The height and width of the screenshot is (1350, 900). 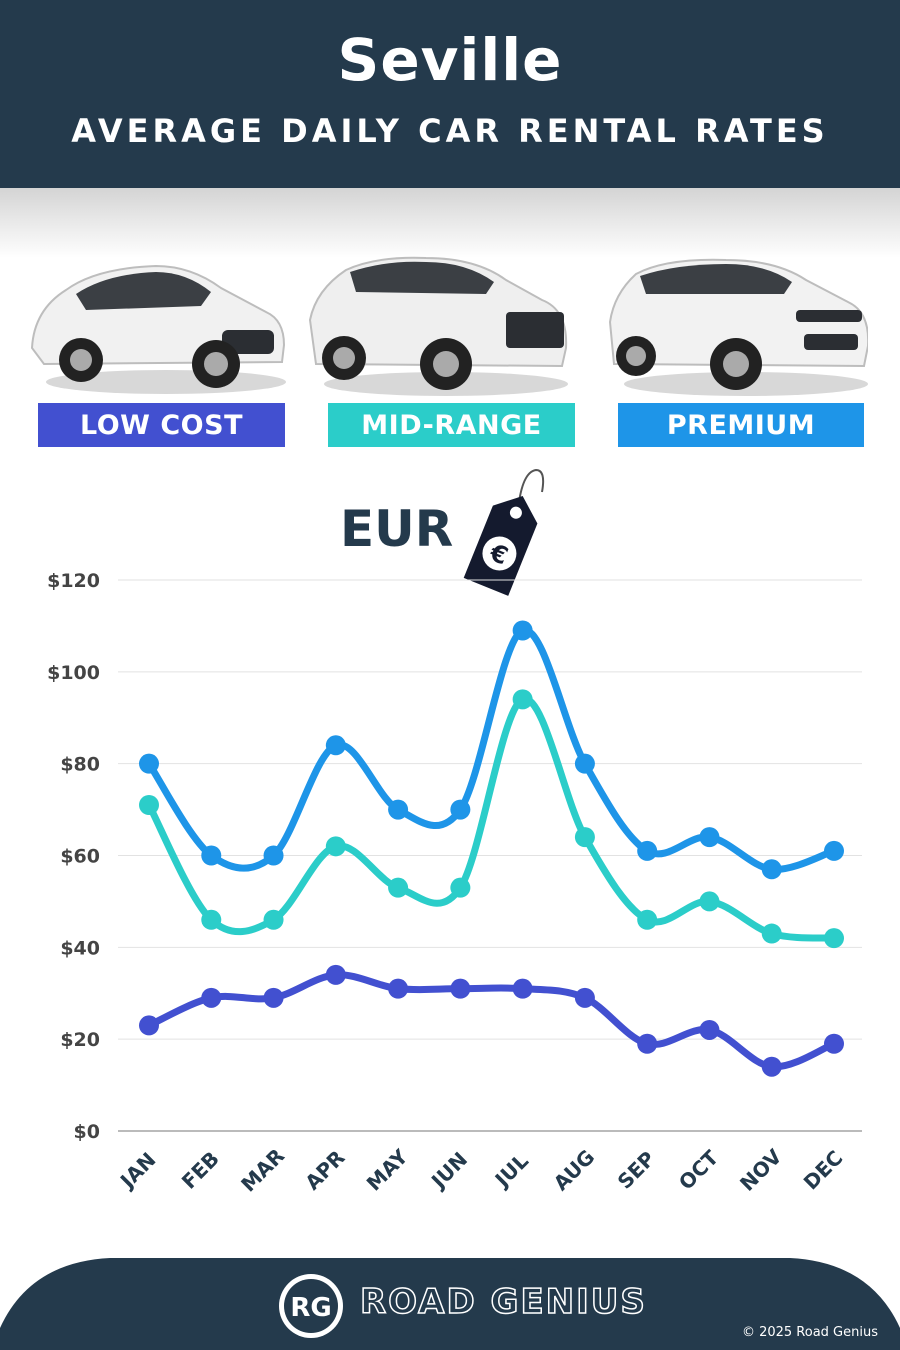 What do you see at coordinates (80, 857) in the screenshot?
I see `y-tick-label: $60` at bounding box center [80, 857].